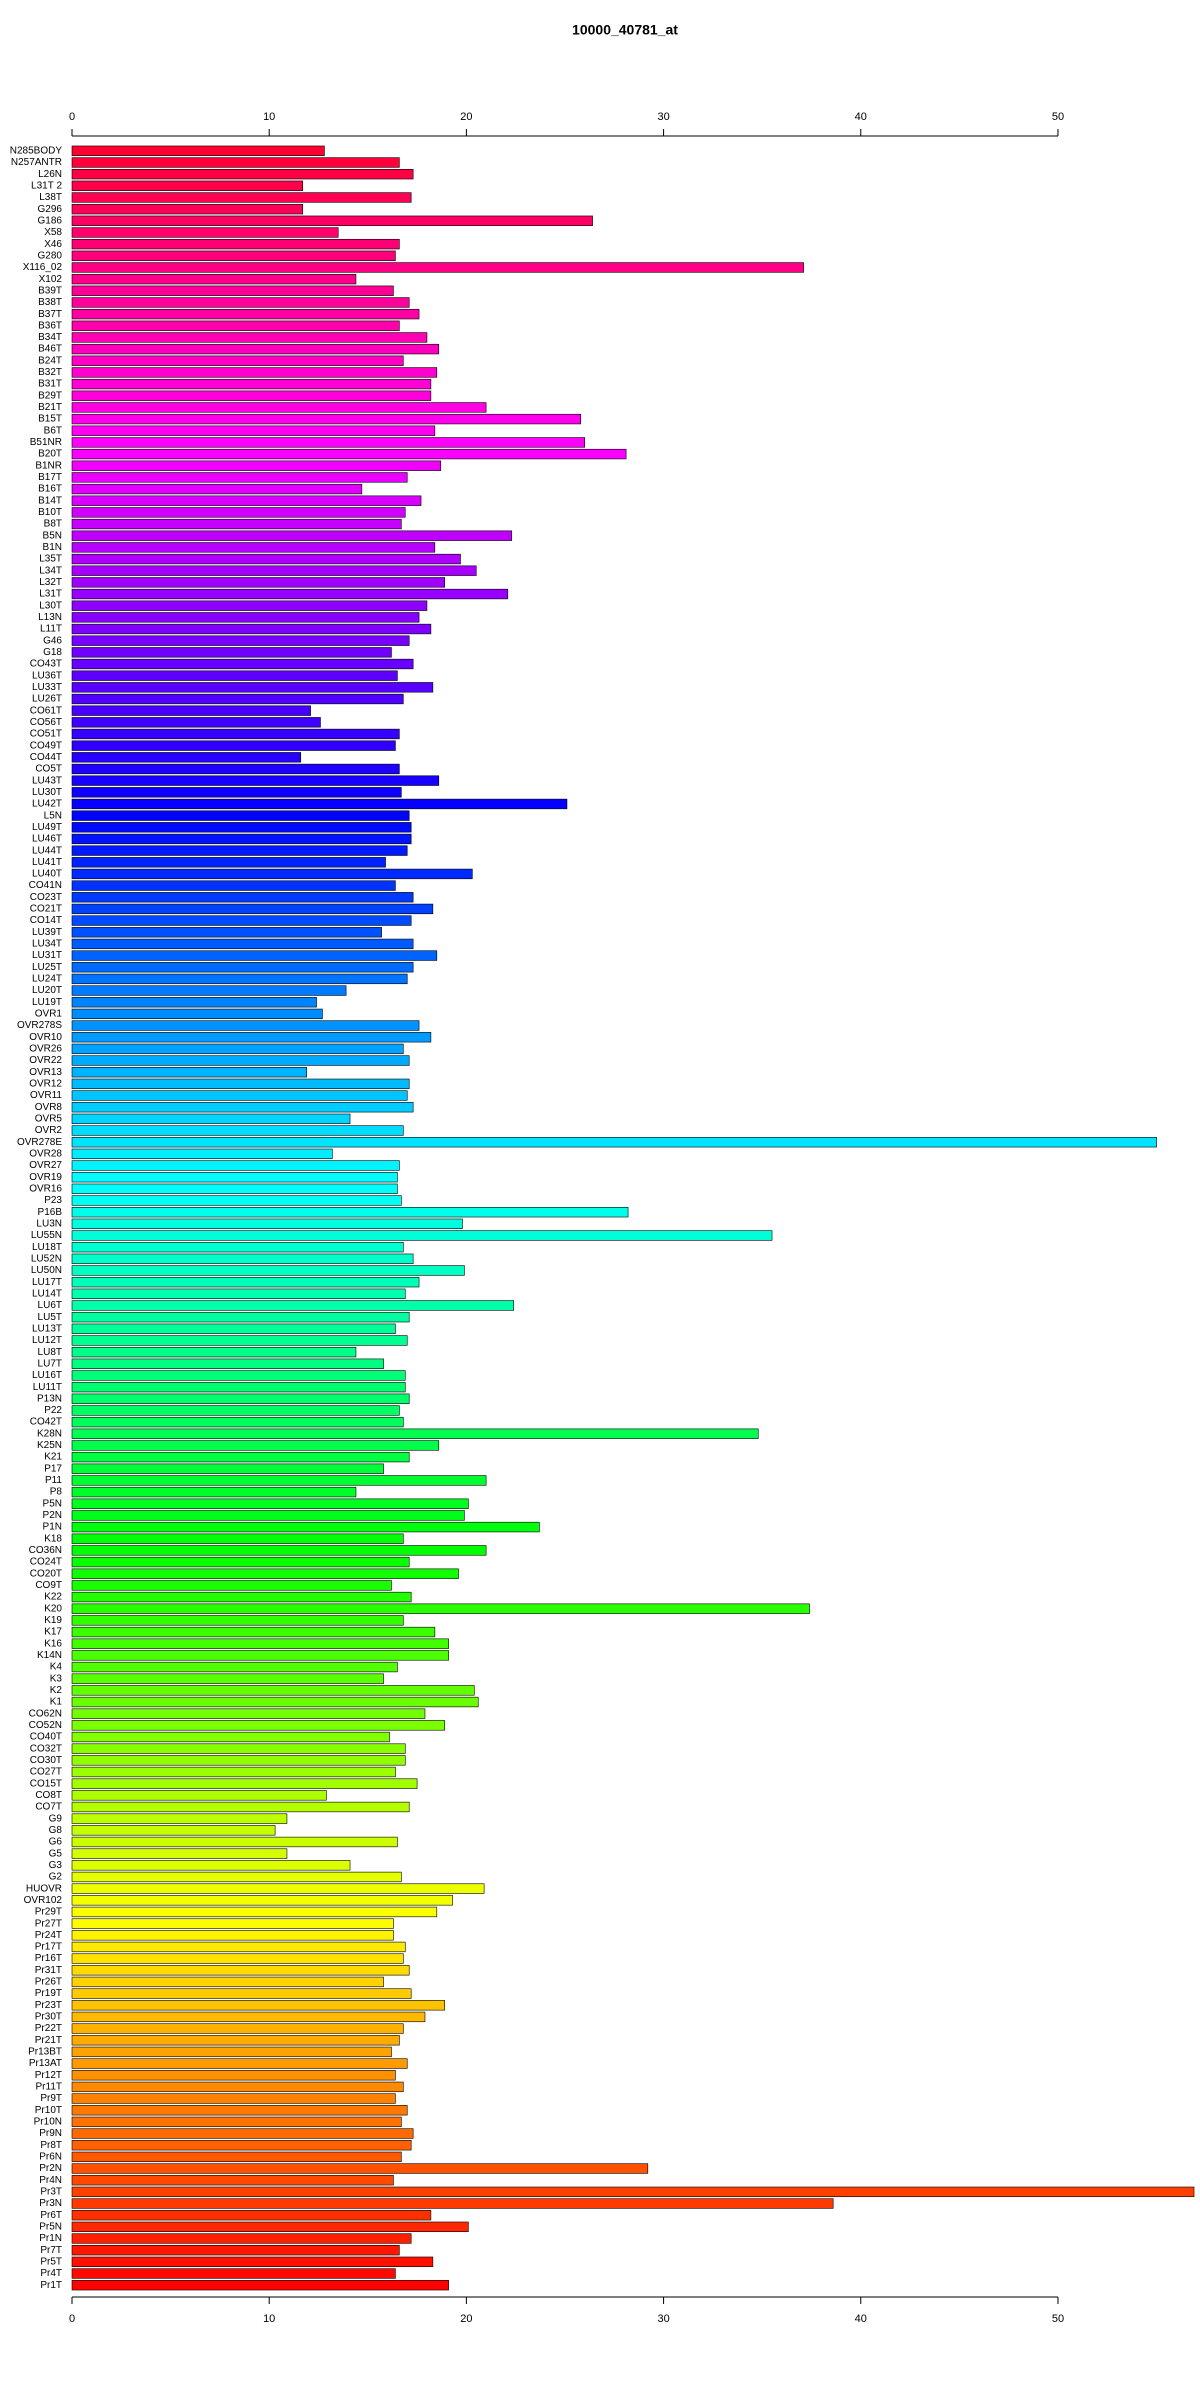  What do you see at coordinates (48, 1970) in the screenshot?
I see `y-tick-label: Pr31T` at bounding box center [48, 1970].